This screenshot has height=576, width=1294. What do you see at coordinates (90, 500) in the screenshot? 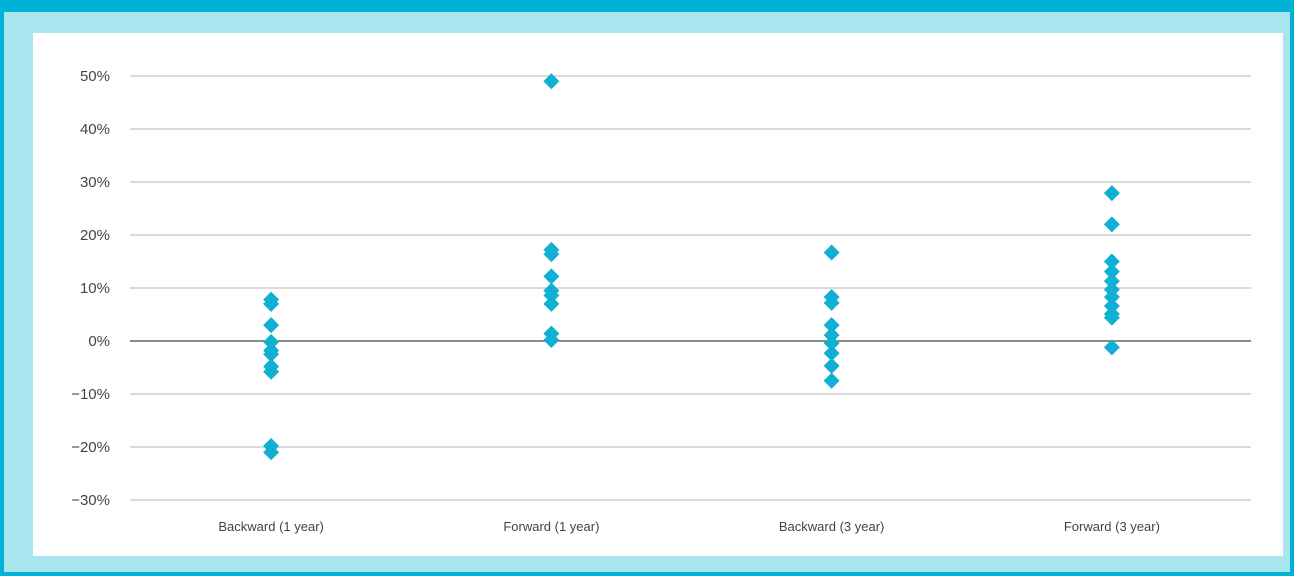
I see `y-tick-label: −30%` at bounding box center [90, 500].